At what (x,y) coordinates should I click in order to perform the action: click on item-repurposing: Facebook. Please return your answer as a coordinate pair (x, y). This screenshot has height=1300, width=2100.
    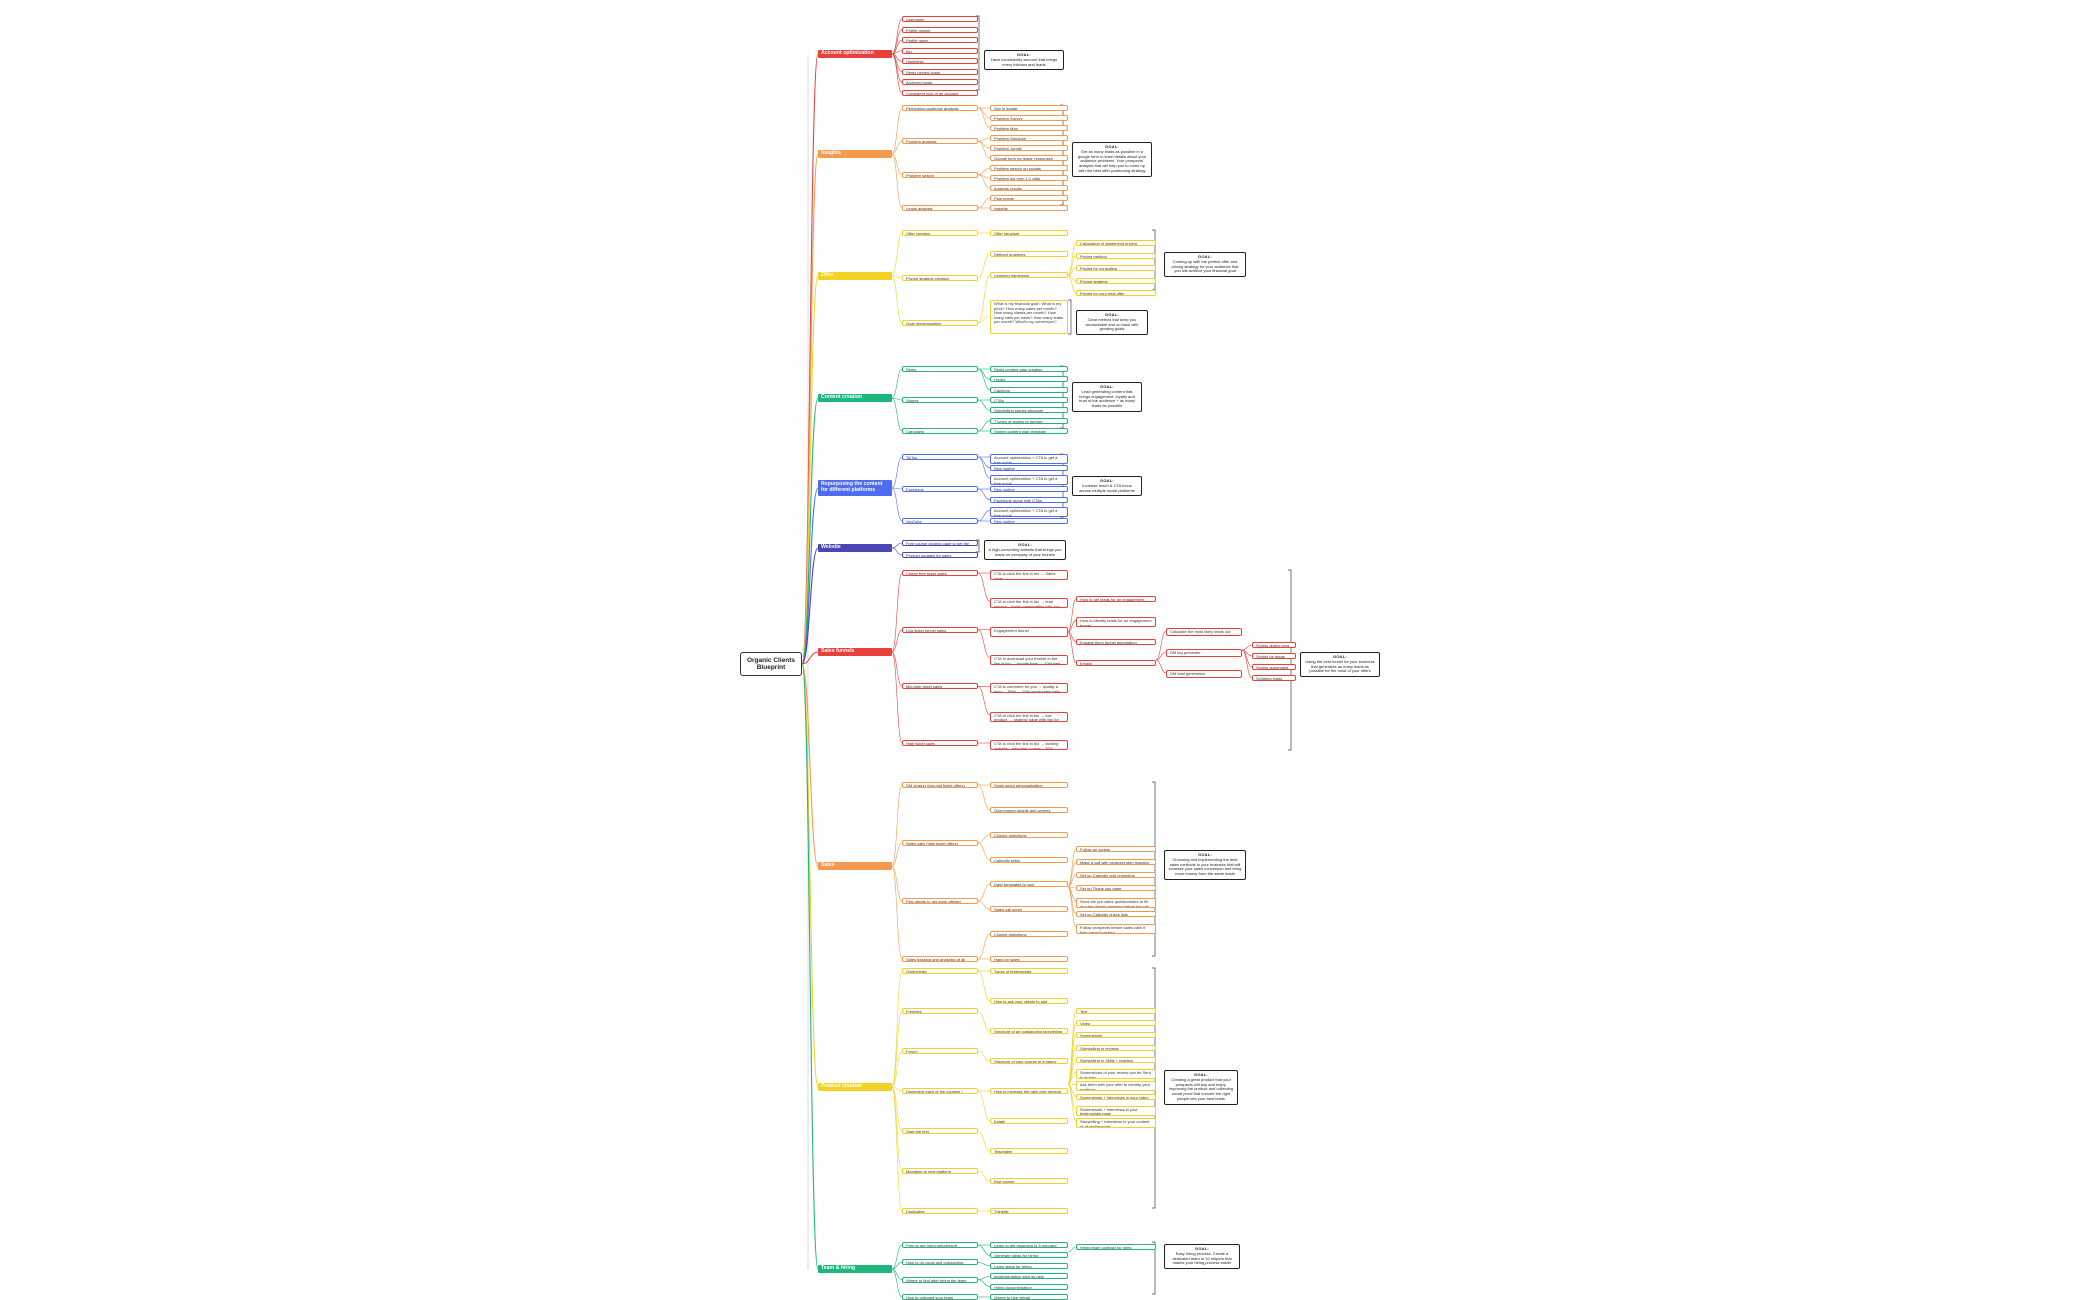
    Looking at the image, I should click on (940, 489).